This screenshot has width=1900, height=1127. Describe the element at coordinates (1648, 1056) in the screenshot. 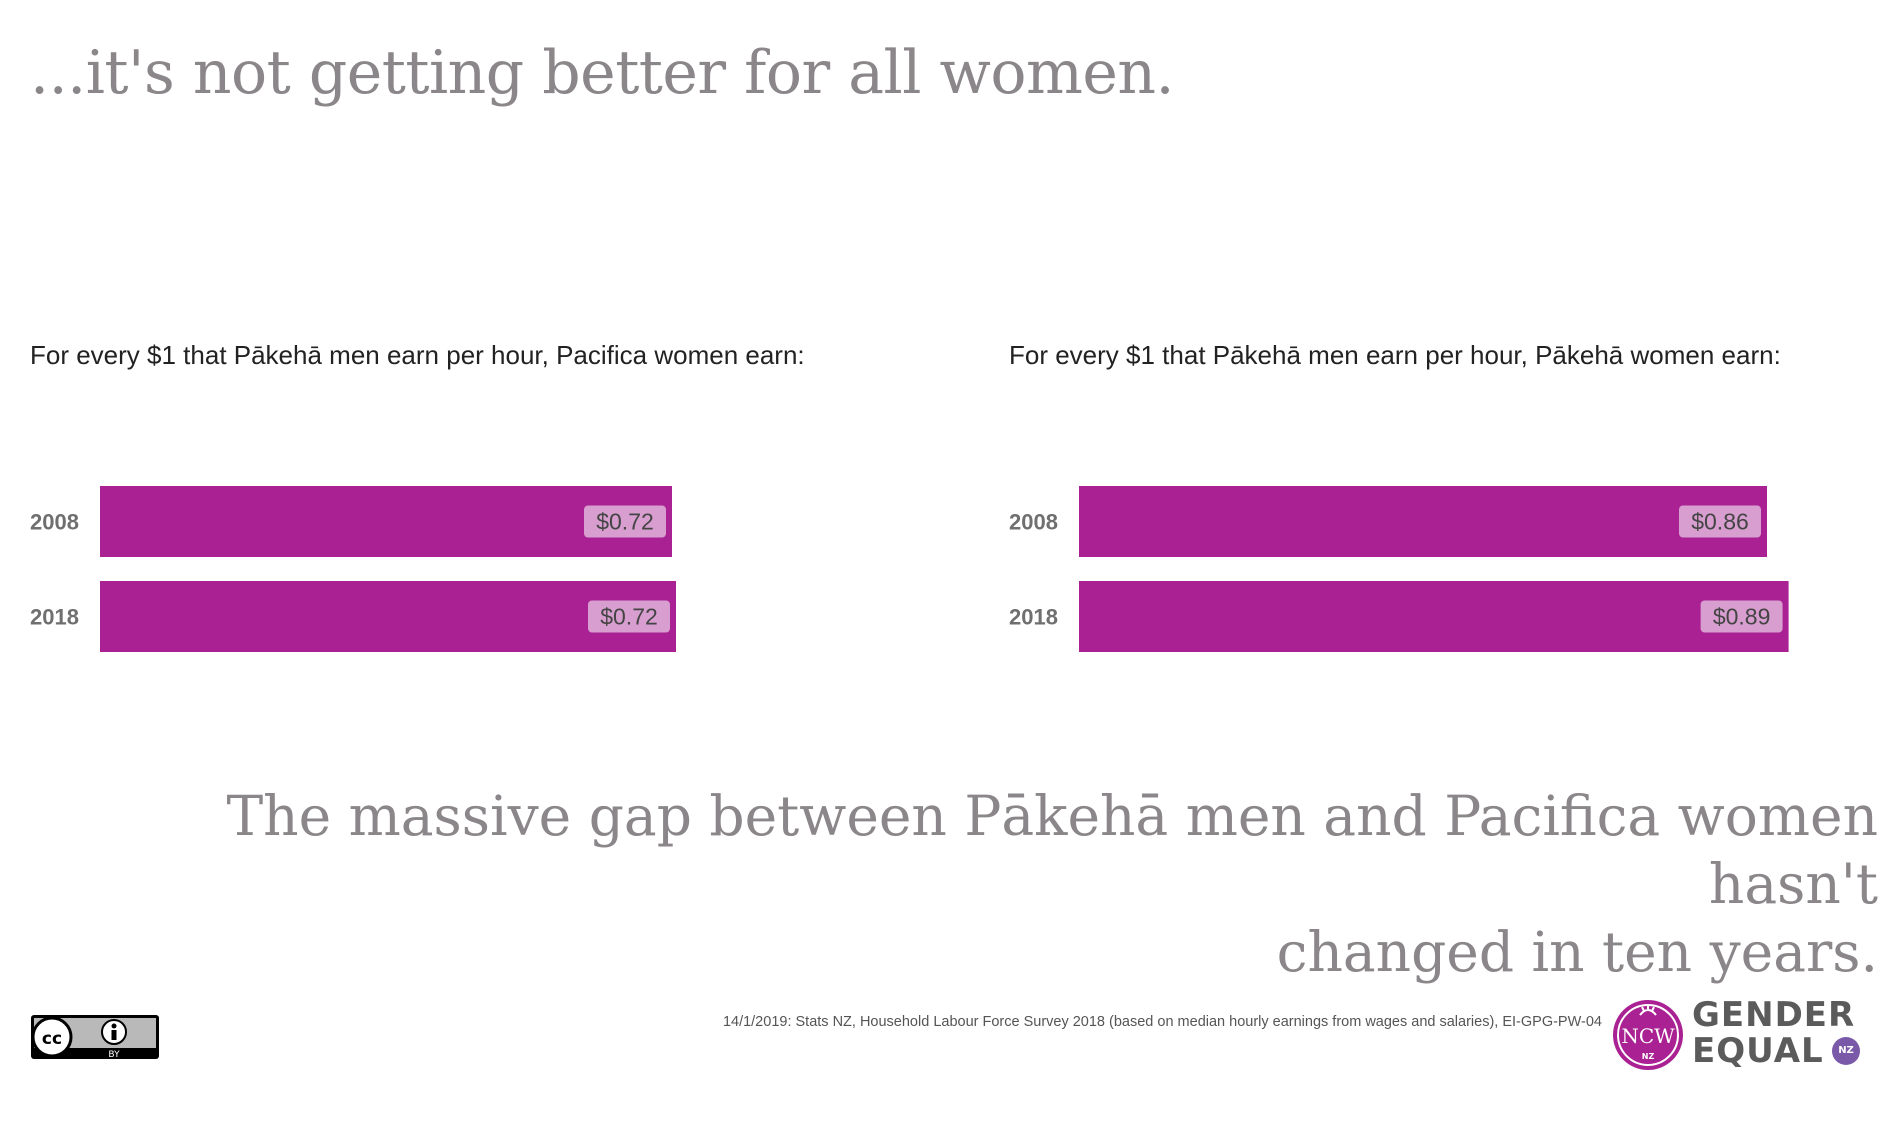

I see `logo-mark-sub: NZ` at that location.